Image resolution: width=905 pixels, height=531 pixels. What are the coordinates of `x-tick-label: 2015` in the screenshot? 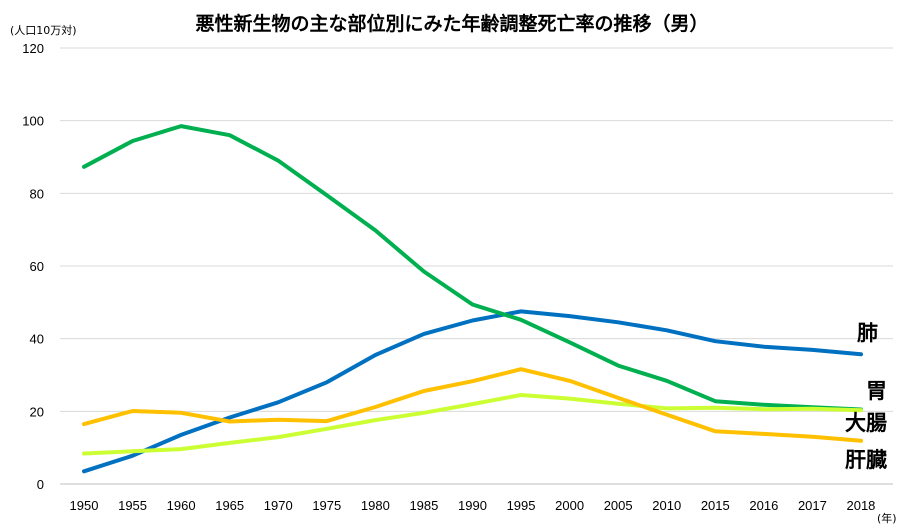 It's located at (715, 505).